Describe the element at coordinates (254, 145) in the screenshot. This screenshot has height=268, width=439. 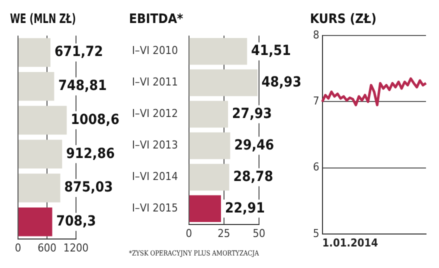
I see `data-label: 29,46` at that location.